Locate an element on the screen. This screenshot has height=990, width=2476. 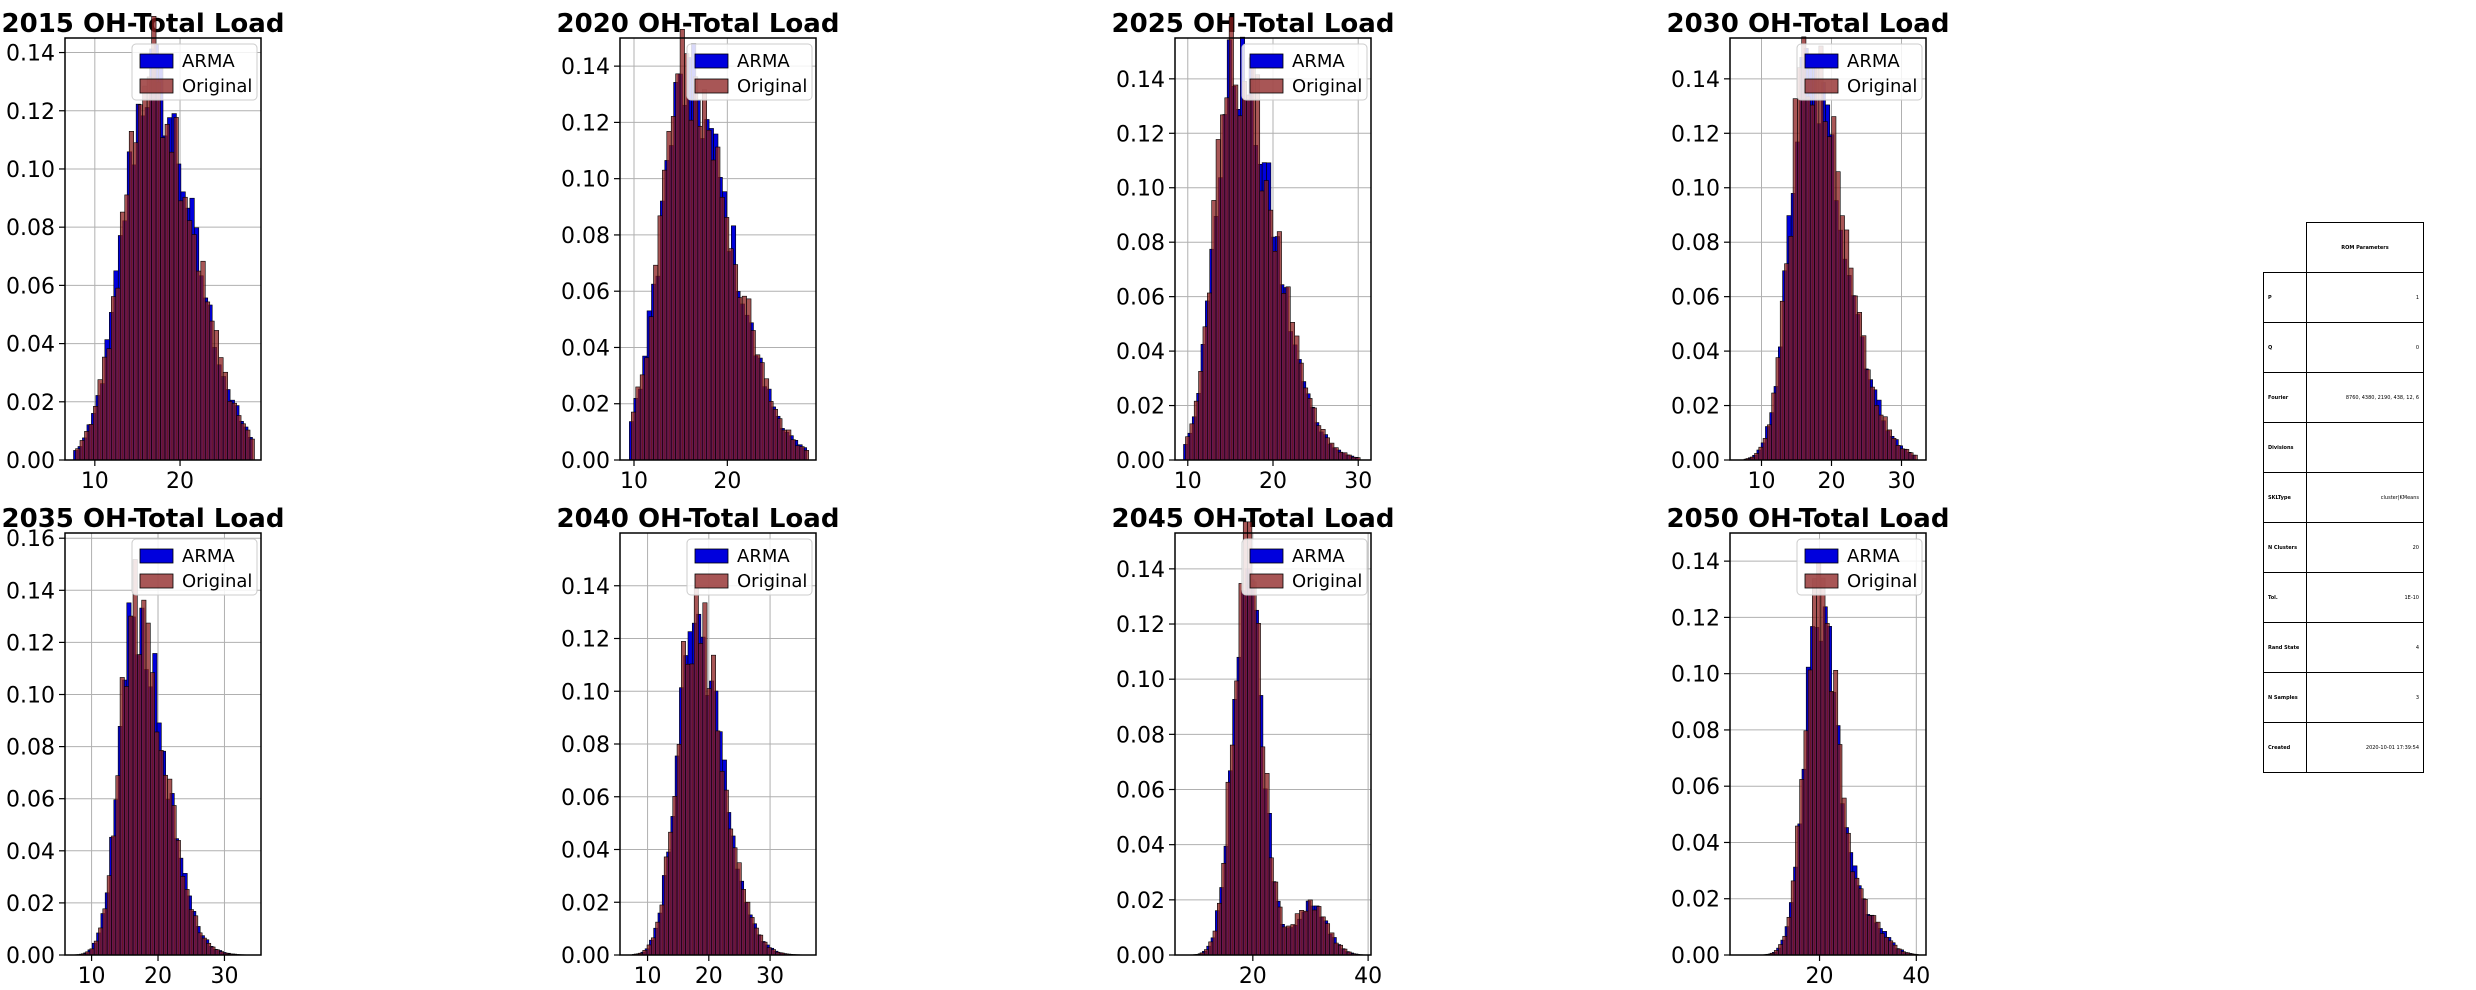
y-tick-label: 0.00 is located at coordinates (1695, 956).